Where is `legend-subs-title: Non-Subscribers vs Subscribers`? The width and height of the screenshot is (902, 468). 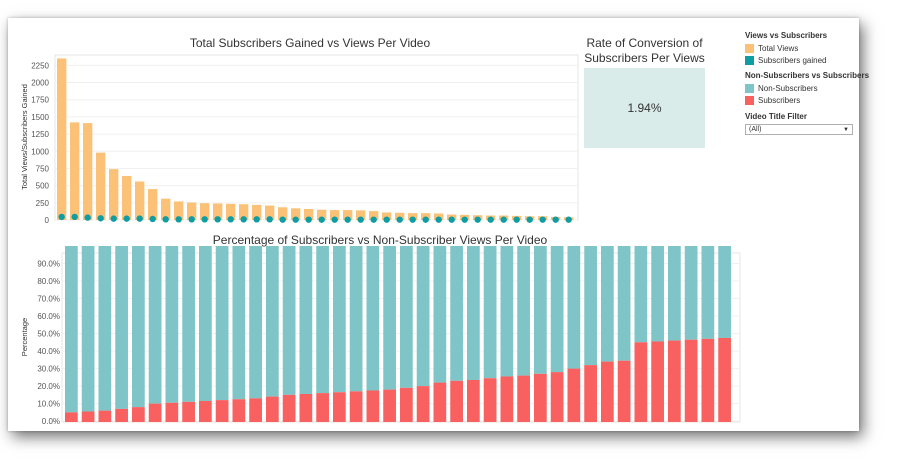 legend-subs-title: Non-Subscribers vs Subscribers is located at coordinates (807, 75).